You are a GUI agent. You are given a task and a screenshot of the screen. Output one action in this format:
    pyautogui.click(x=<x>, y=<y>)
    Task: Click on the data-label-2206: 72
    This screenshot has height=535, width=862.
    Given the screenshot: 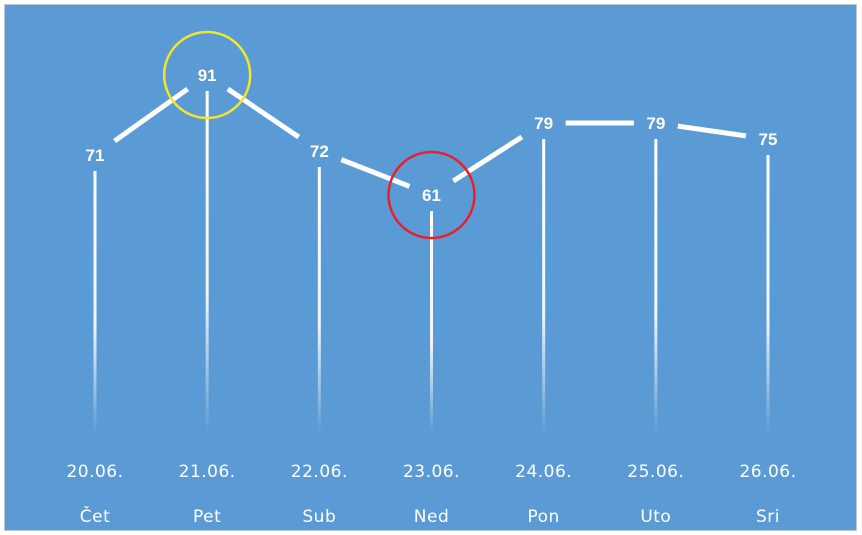 What is the action you would take?
    pyautogui.click(x=319, y=151)
    